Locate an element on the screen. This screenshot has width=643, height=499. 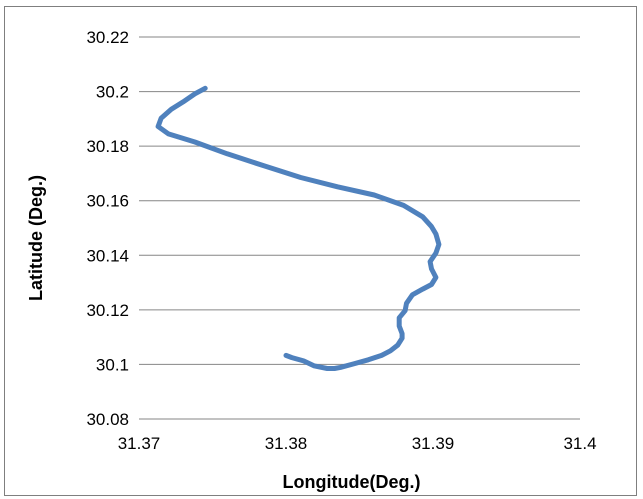
y-axis-title: Latitude (Deg.) is located at coordinates (36, 238).